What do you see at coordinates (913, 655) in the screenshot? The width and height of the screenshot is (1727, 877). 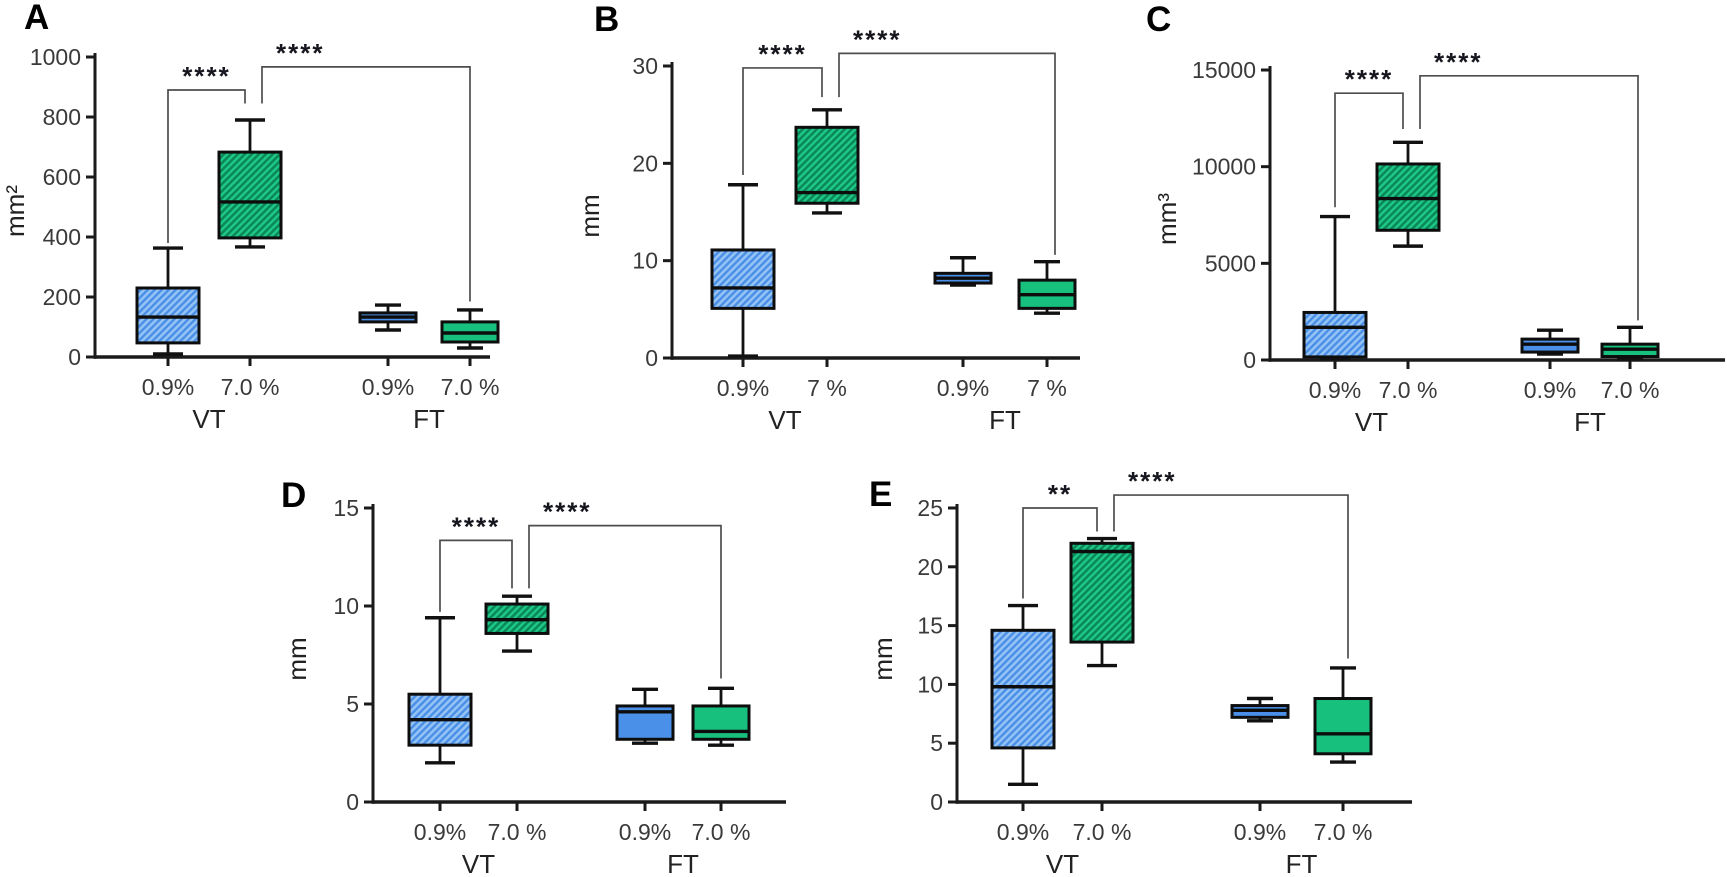 I see `y-axis: 0 5 10 15 20 25 mm` at bounding box center [913, 655].